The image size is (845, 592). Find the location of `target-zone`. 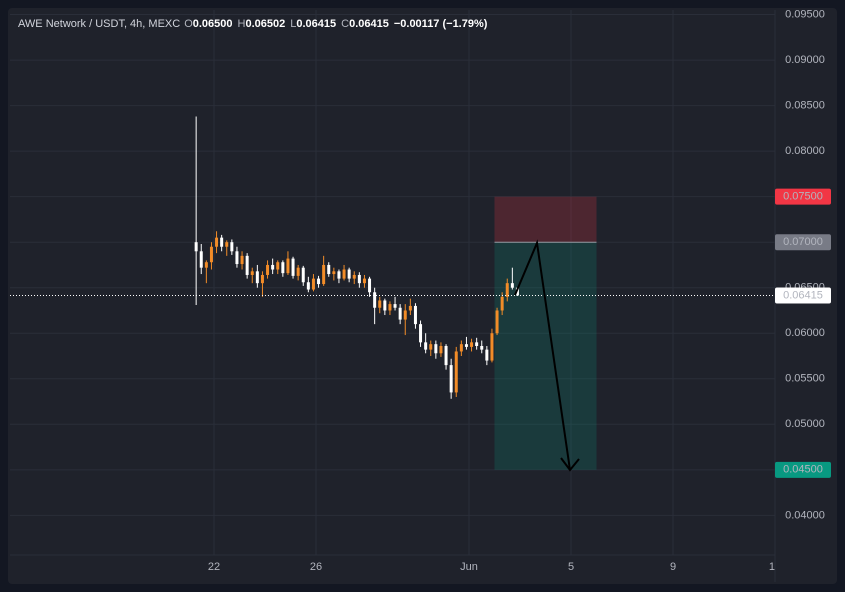

target-zone is located at coordinates (545, 356).